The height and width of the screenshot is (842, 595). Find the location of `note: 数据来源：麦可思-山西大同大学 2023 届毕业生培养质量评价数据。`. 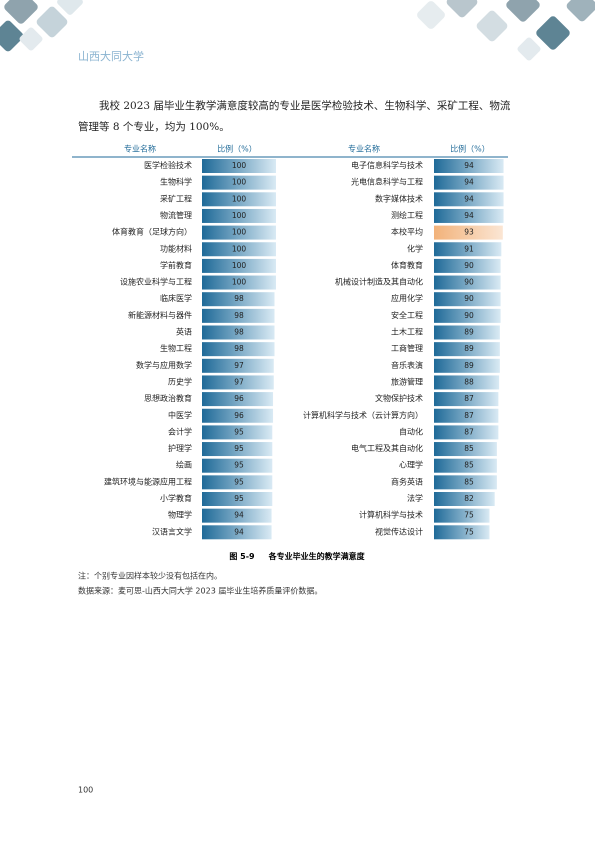

note: 数据来源：麦可思-山西大同大学 2023 届毕业生培养质量评价数据。 is located at coordinates (200, 591).